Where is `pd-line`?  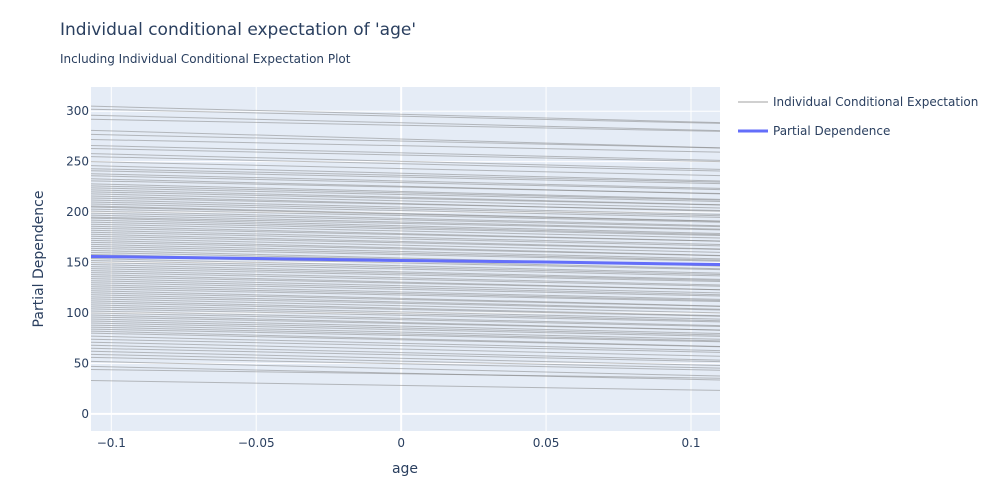
pd-line is located at coordinates (405, 260).